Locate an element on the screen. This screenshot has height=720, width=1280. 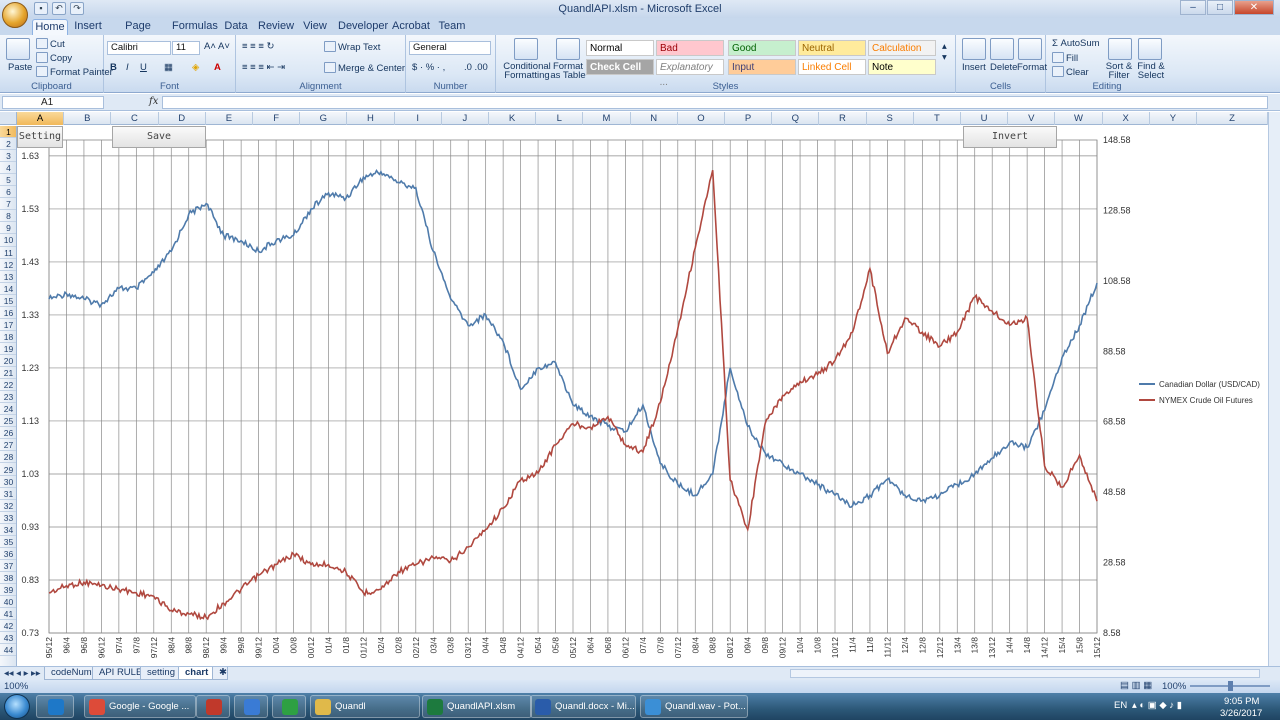
align-top-icon: ≡ ≡ ≡ ↻ is located at coordinates (258, 46).